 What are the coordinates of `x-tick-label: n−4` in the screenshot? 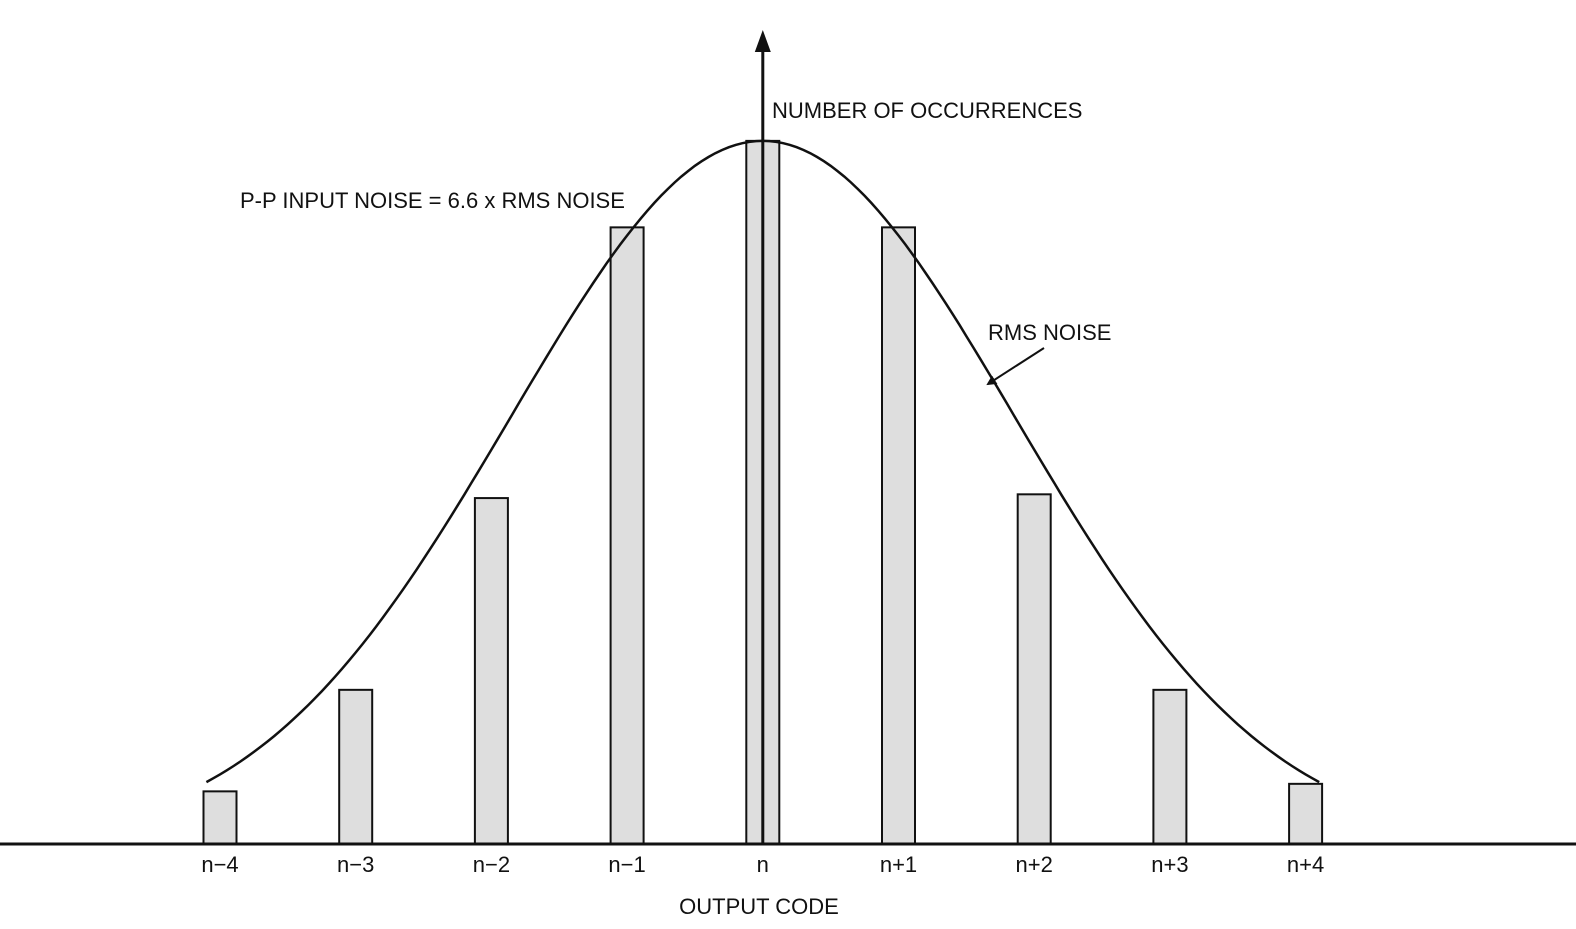 It's located at (219, 864).